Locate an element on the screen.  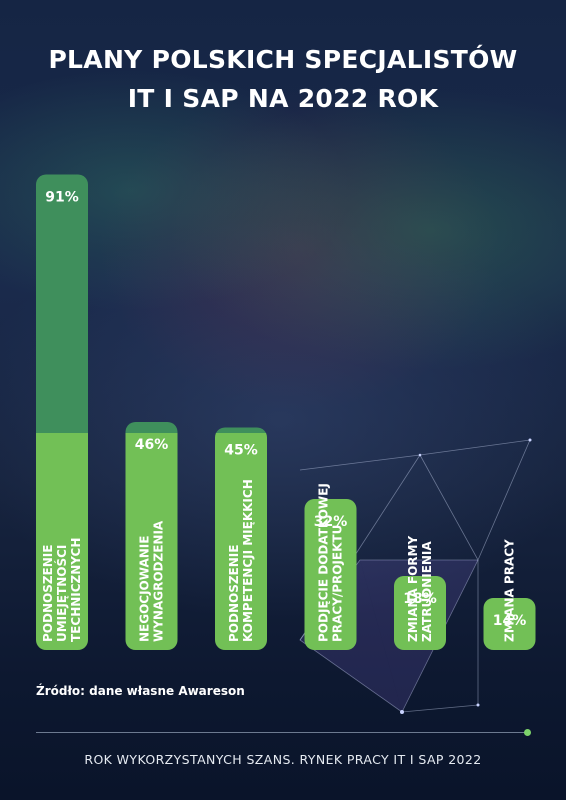
category-label: KOMPETENCJI MIĘKKICH is located at coordinates (248, 560).